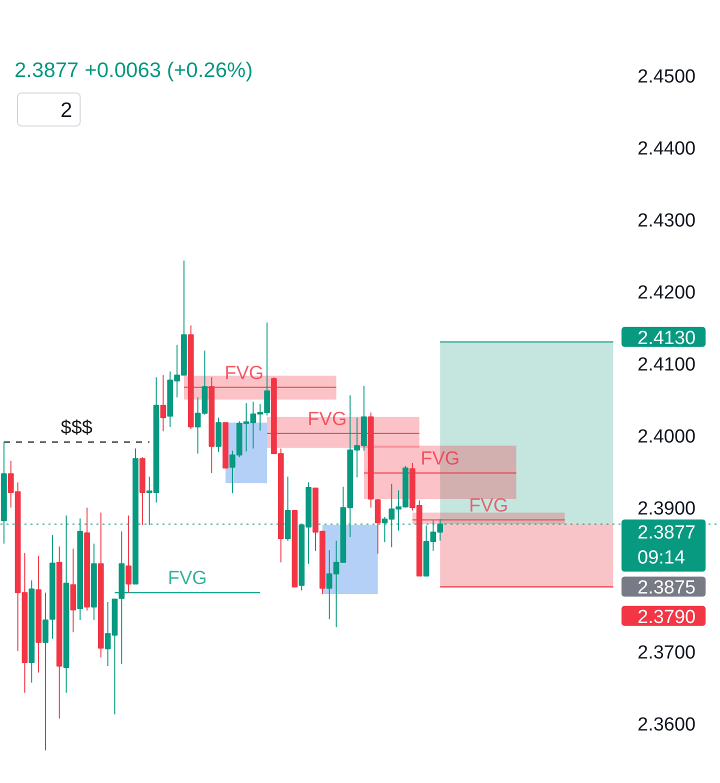 The width and height of the screenshot is (720, 783). Describe the element at coordinates (667, 545) in the screenshot. I see `ref-line-label: 2.3877 09:14` at that location.